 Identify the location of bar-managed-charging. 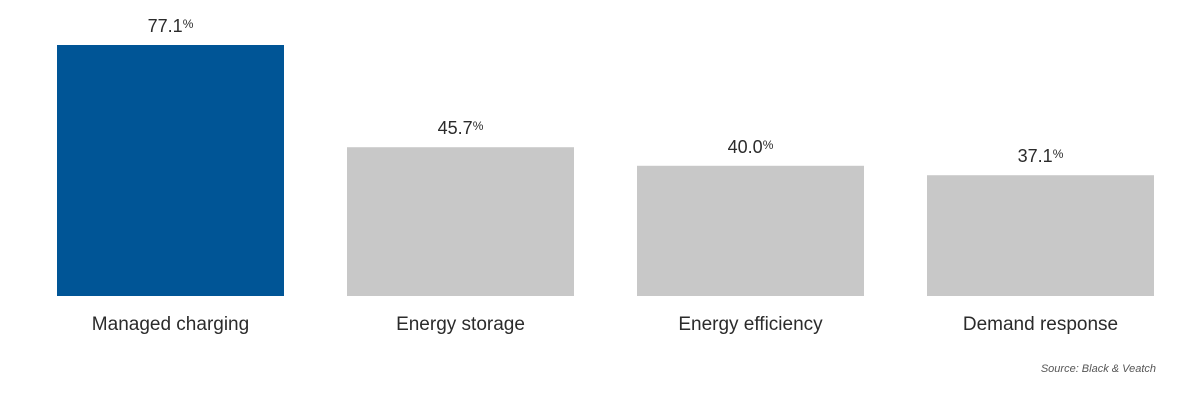
(170, 170).